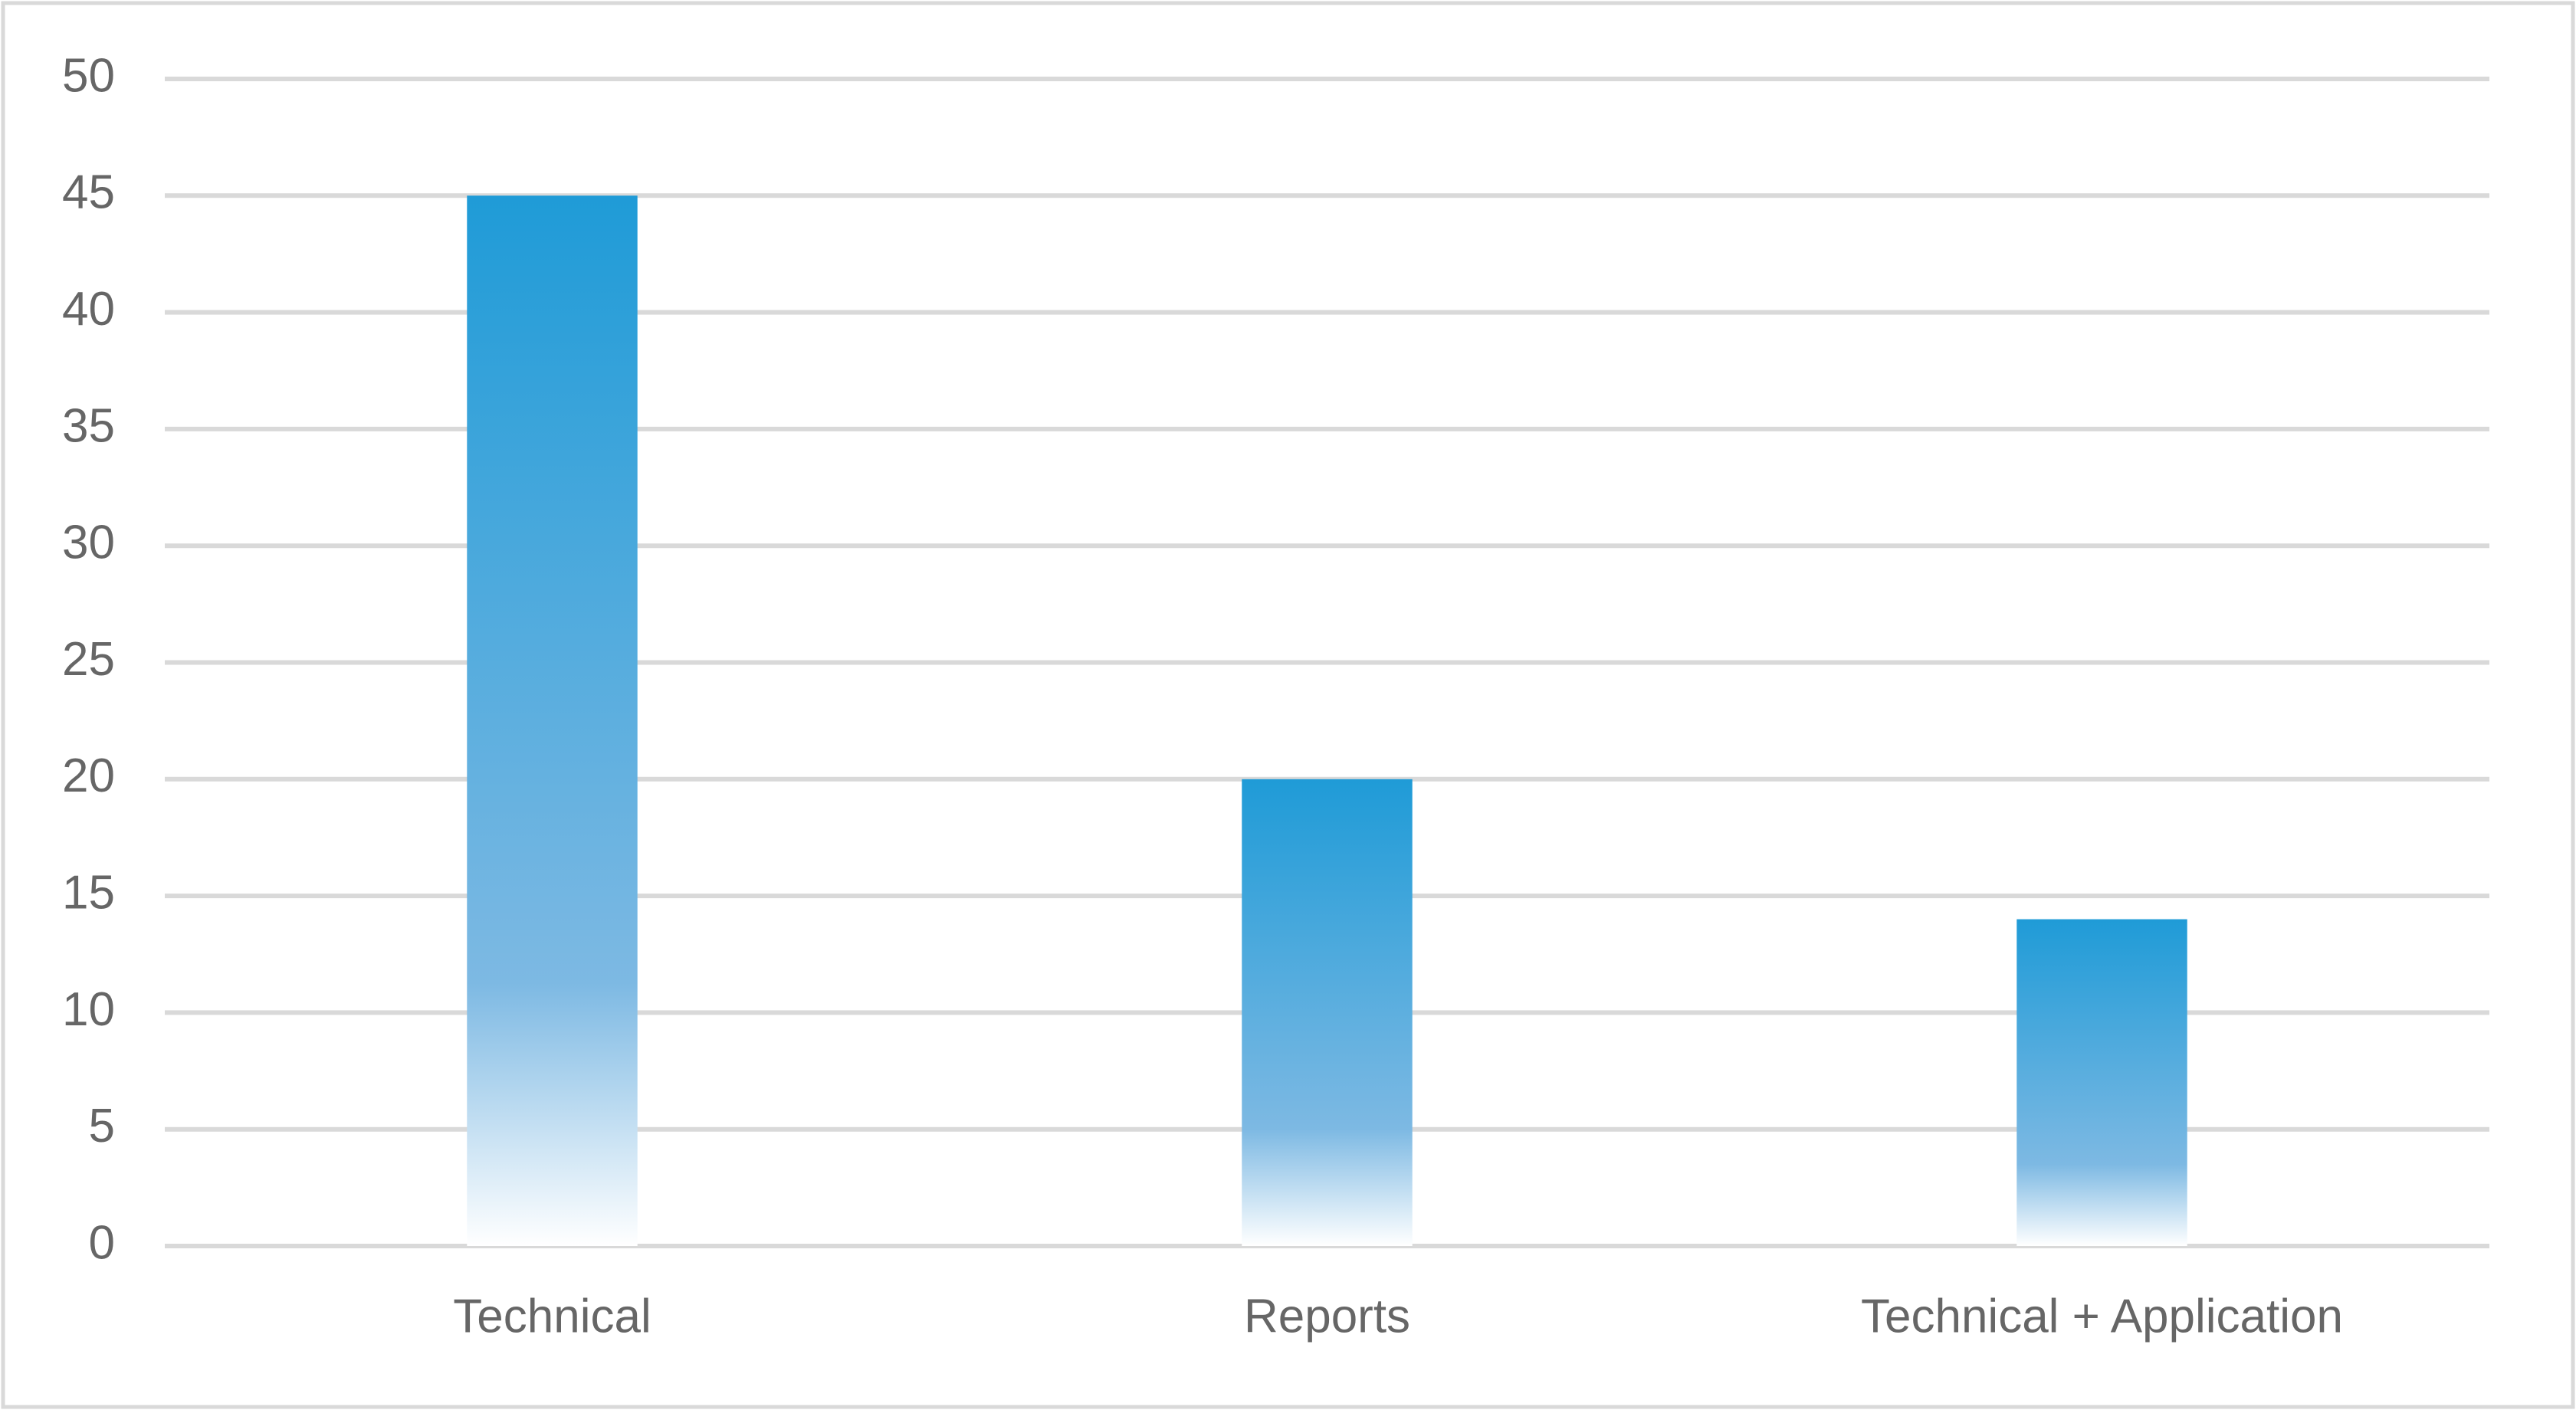 The image size is (2576, 1410). Describe the element at coordinates (88, 75) in the screenshot. I see `y-tick-label: 50` at that location.